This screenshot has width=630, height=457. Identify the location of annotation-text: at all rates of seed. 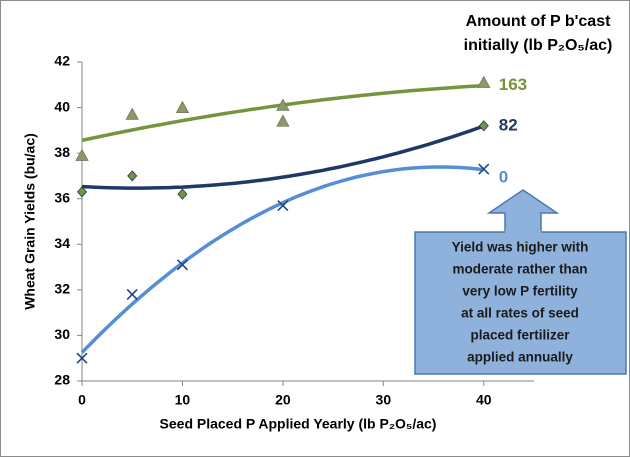
(520, 313).